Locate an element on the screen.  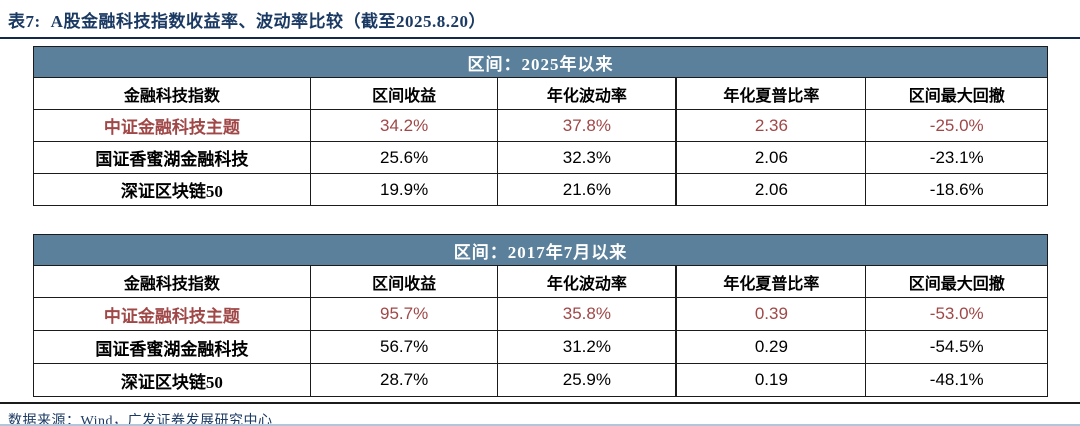
interval-return-cell: 95.7% is located at coordinates (404, 314).